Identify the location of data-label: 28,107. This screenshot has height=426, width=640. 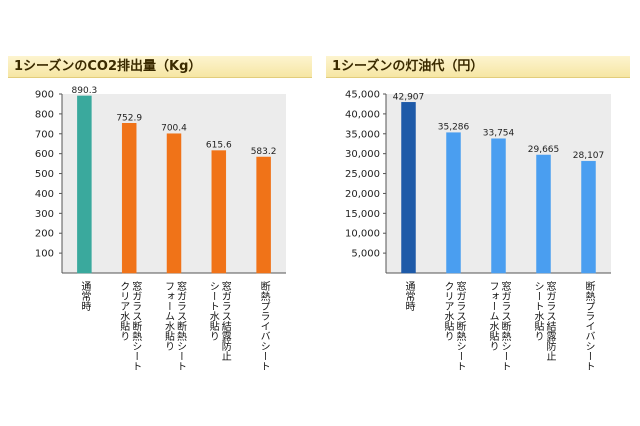
(589, 156).